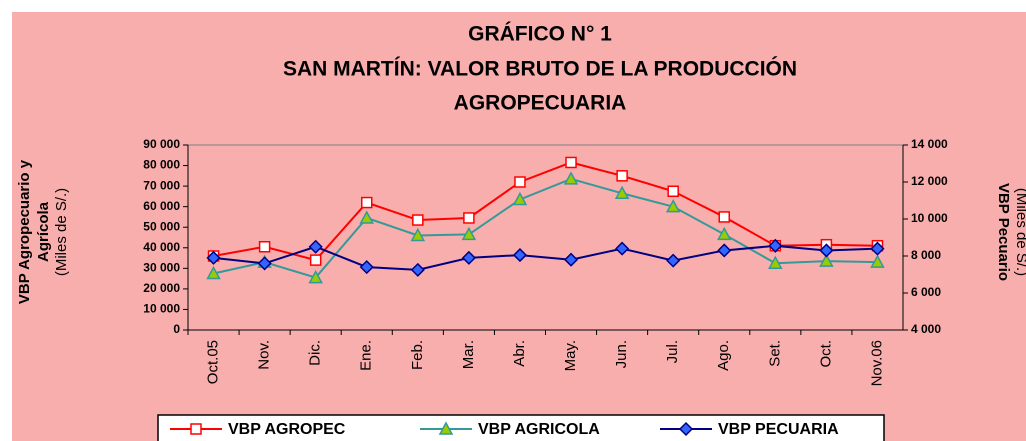  Describe the element at coordinates (723, 355) in the screenshot. I see `x-tick-label: Ago.` at that location.